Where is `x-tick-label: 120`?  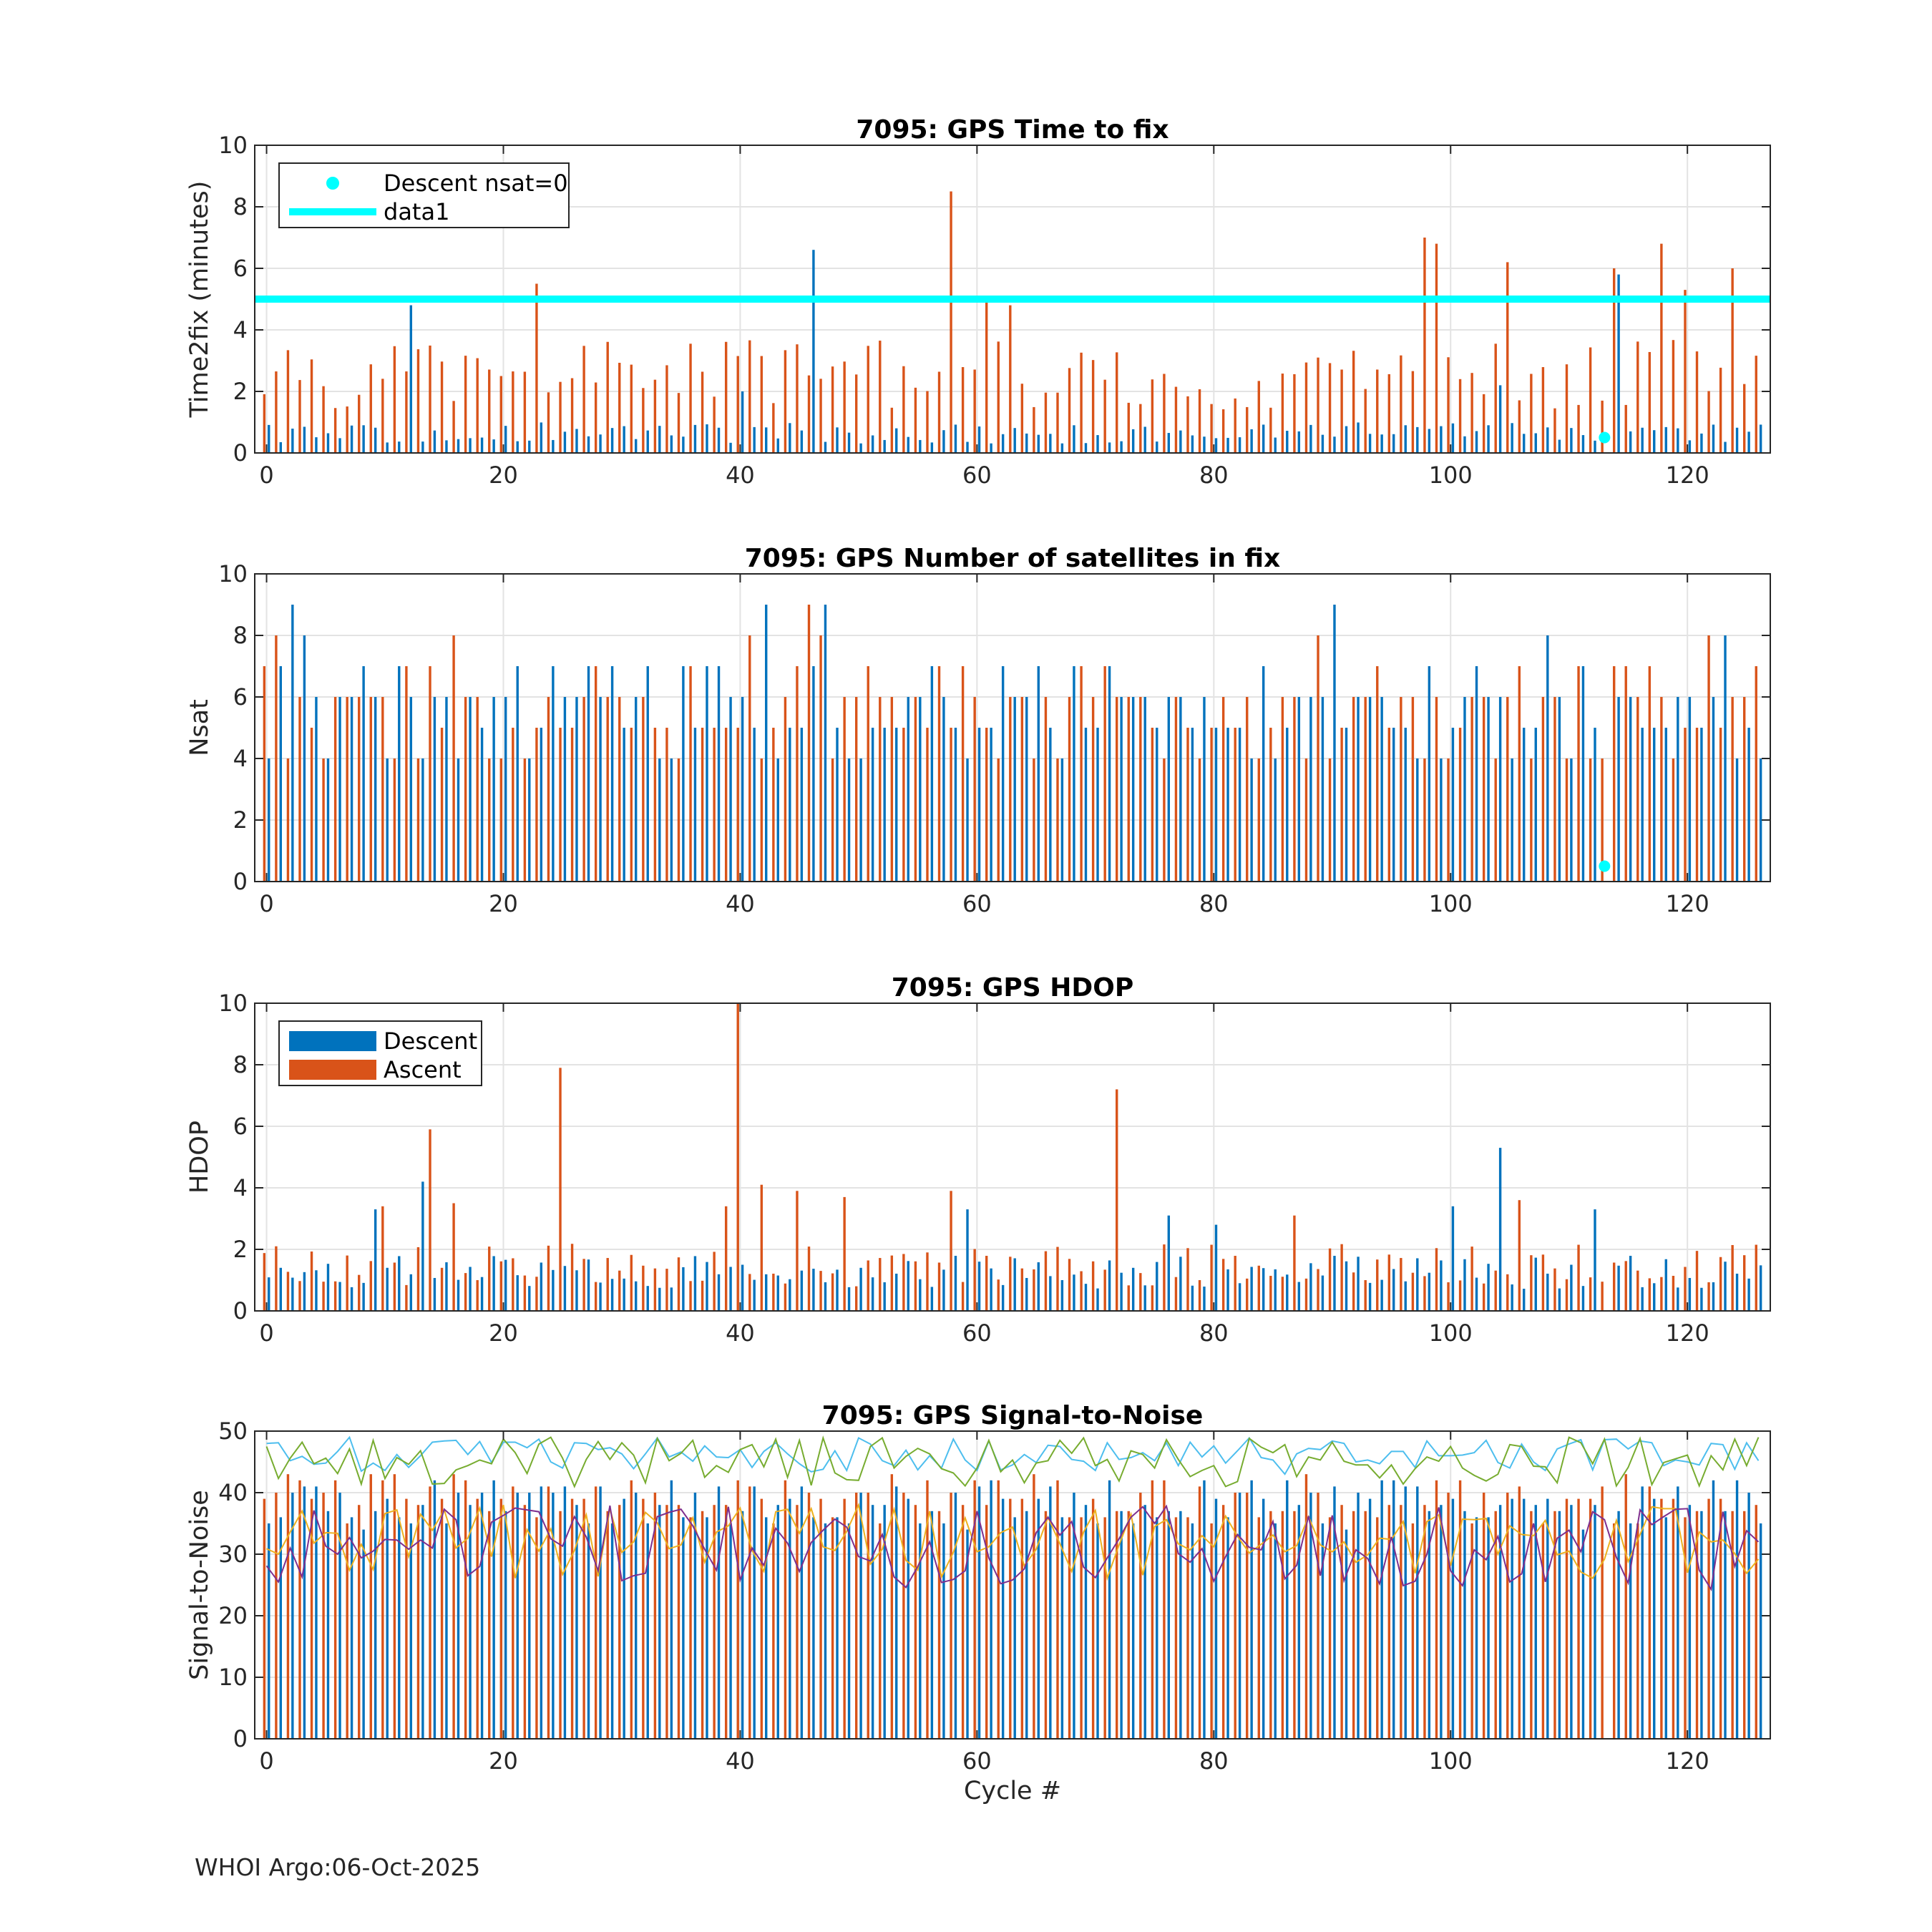
x-tick-label: 120 is located at coordinates (1687, 1761).